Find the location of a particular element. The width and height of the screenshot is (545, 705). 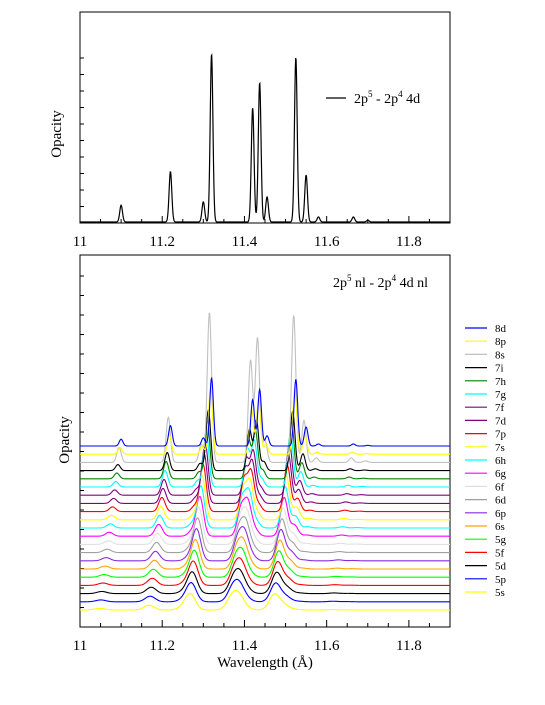

bottom-y-axis-label: Opacity is located at coordinates (65, 440).